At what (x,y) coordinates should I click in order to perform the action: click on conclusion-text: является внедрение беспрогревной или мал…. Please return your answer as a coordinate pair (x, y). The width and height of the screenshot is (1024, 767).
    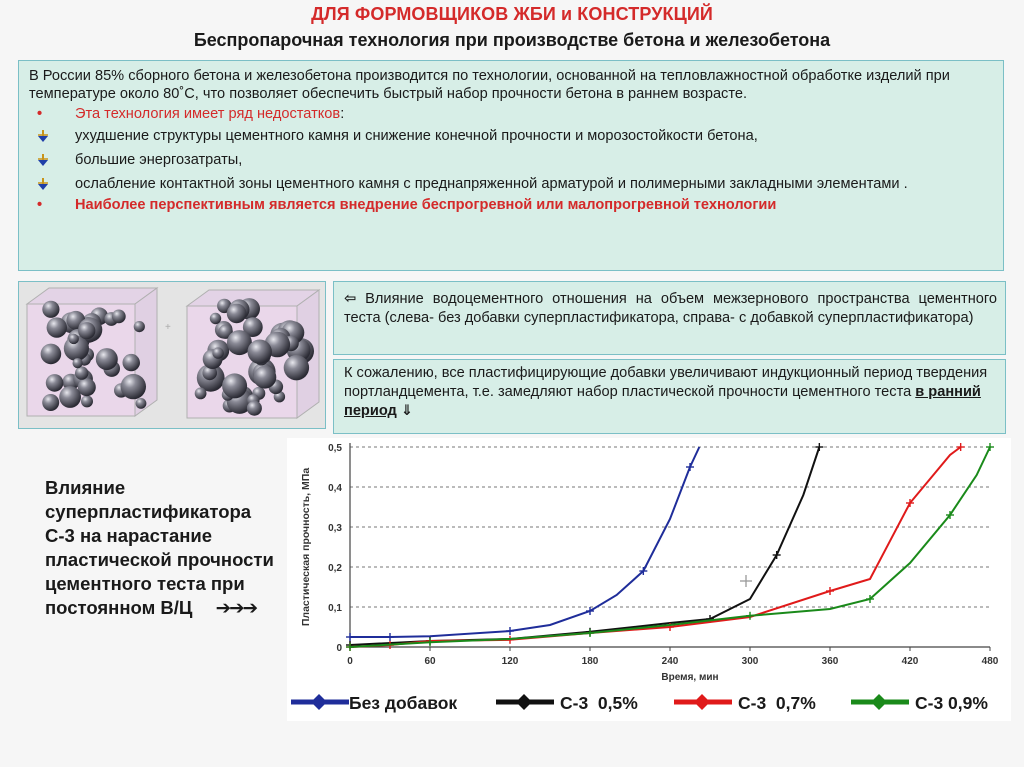
    Looking at the image, I should click on (520, 205).